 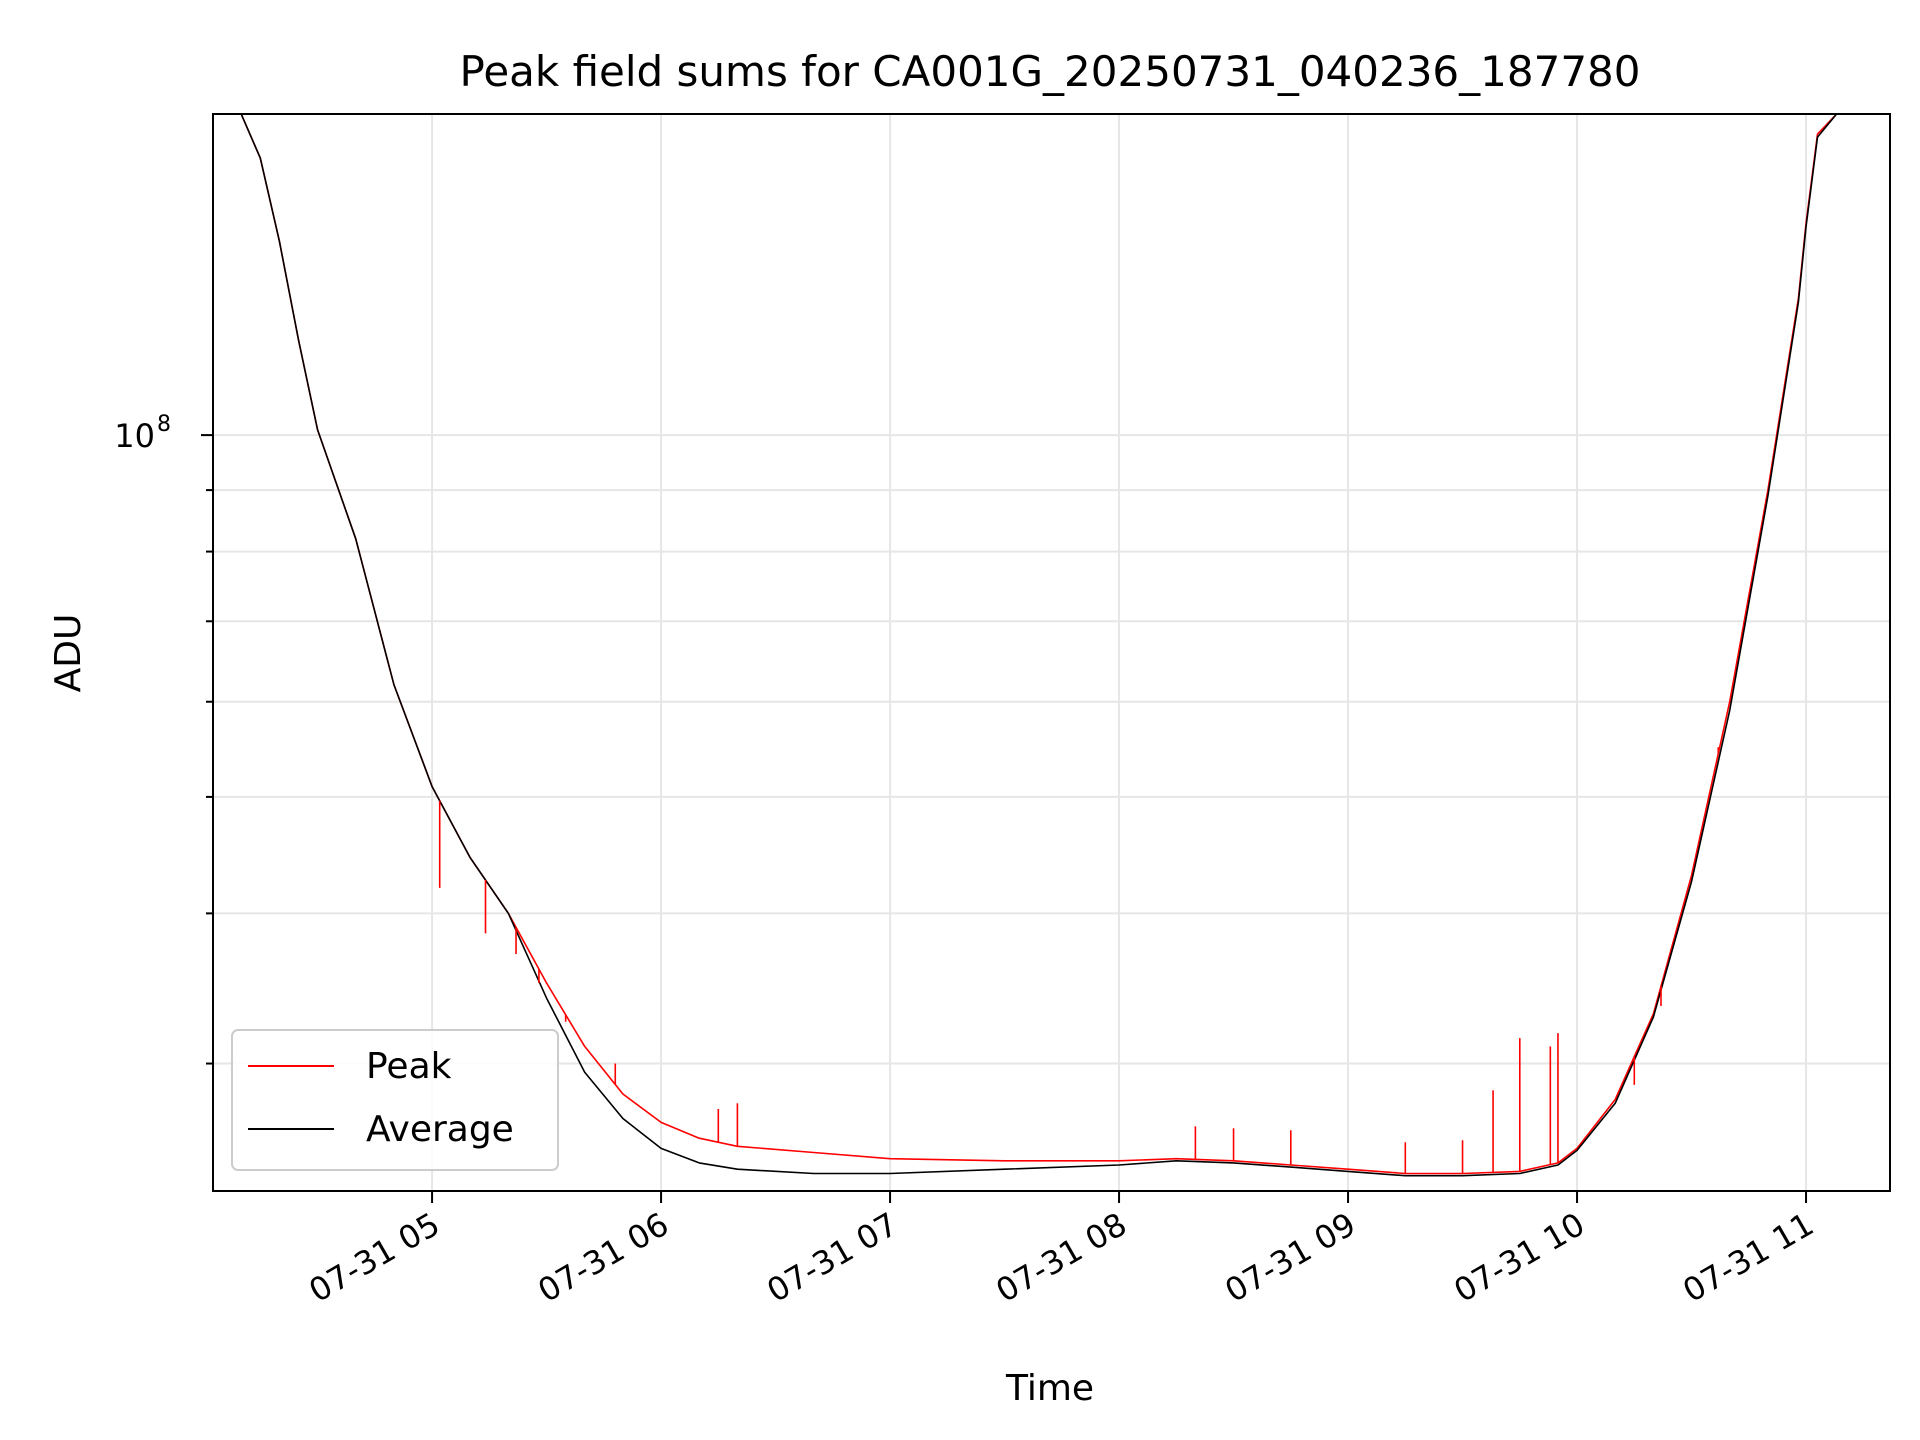 I want to click on y-axis: 10 8, so click(x=163, y=738).